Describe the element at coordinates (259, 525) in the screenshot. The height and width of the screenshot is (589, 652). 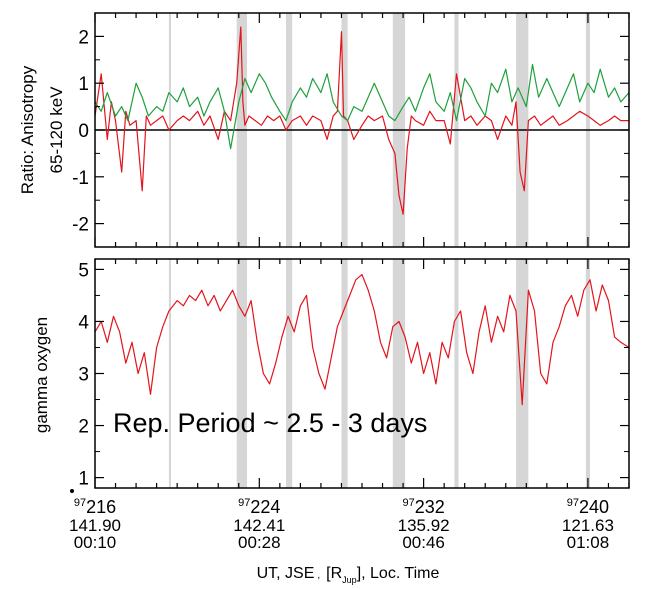
I see `x-tick-distance-label: 142.41` at that location.